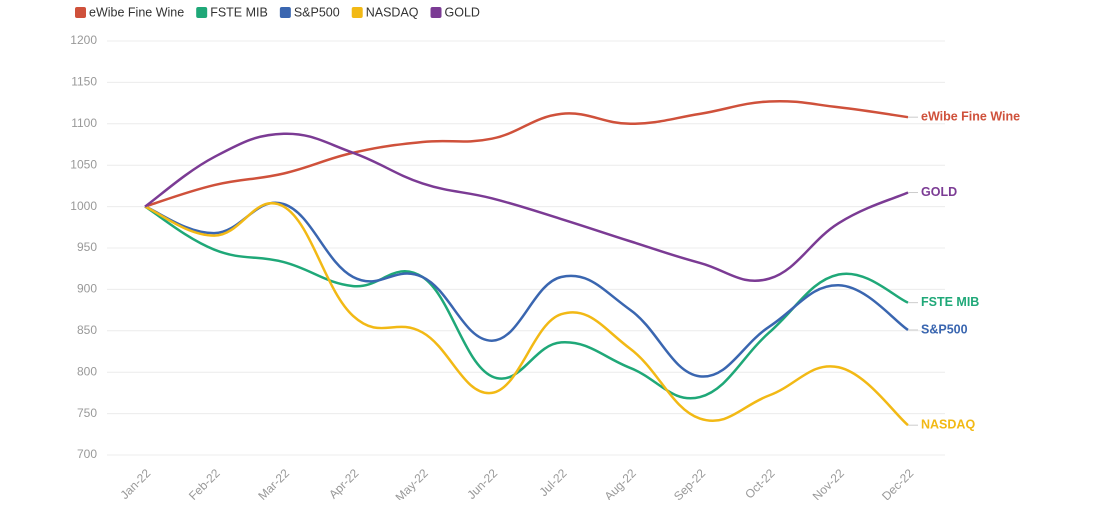 The image size is (1110, 505). I want to click on legend-label: NASDAQ, so click(392, 12).